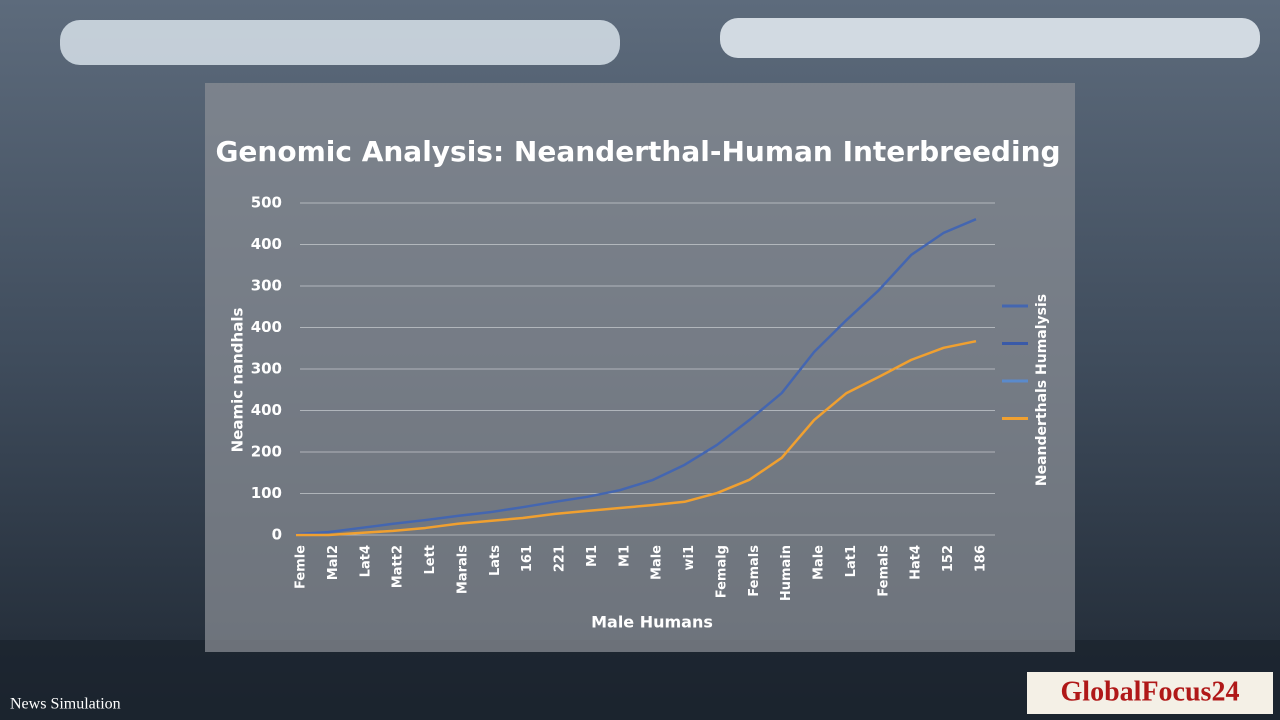 The width and height of the screenshot is (1280, 720). Describe the element at coordinates (495, 560) in the screenshot. I see `x-tick-label: Lats` at that location.